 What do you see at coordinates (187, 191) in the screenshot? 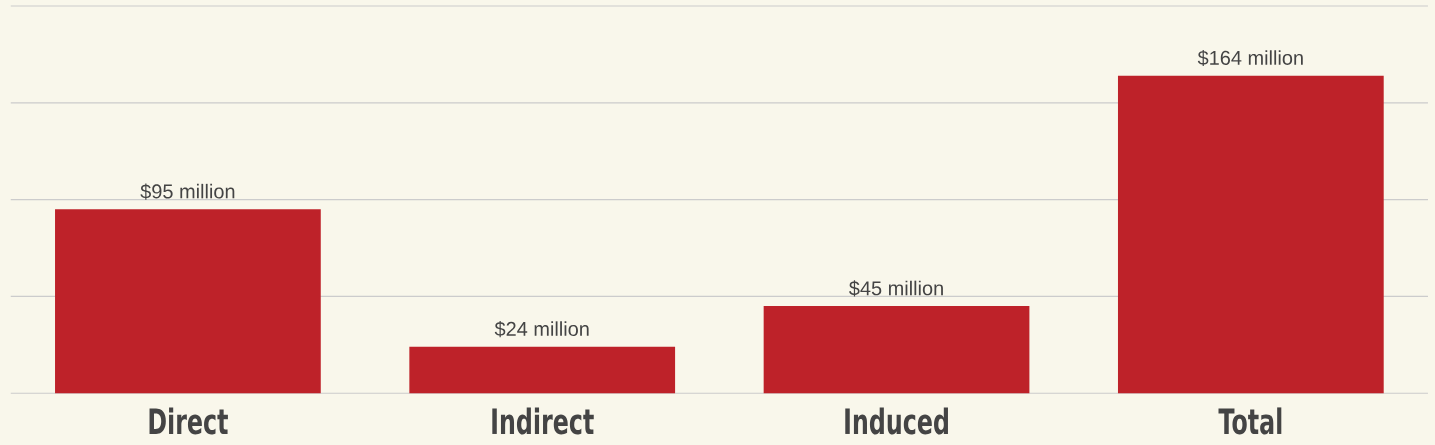
I see `data-label: $95 million` at bounding box center [187, 191].